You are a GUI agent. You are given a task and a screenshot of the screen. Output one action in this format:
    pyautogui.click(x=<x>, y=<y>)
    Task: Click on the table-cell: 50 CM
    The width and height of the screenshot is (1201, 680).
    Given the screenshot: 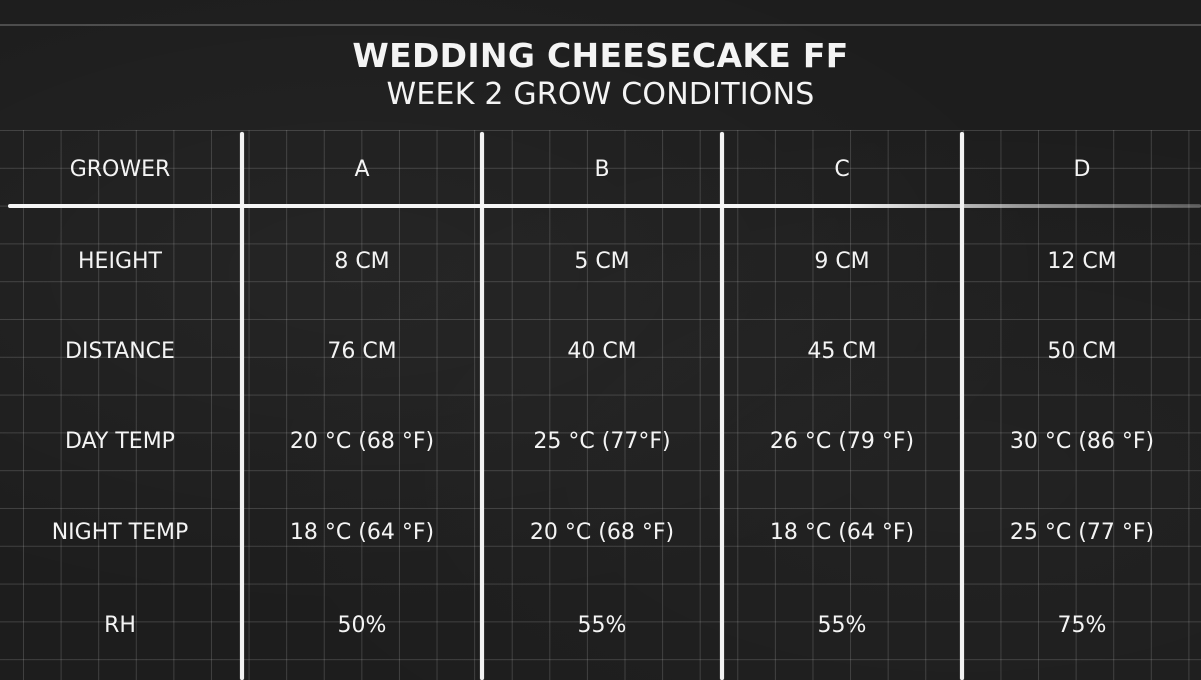 What is the action you would take?
    pyautogui.click(x=1082, y=351)
    